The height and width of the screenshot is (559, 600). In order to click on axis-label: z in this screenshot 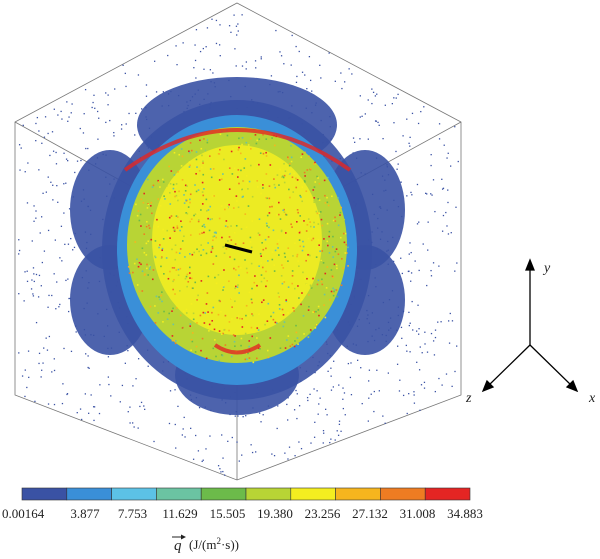, I will do `click(468, 398)`.